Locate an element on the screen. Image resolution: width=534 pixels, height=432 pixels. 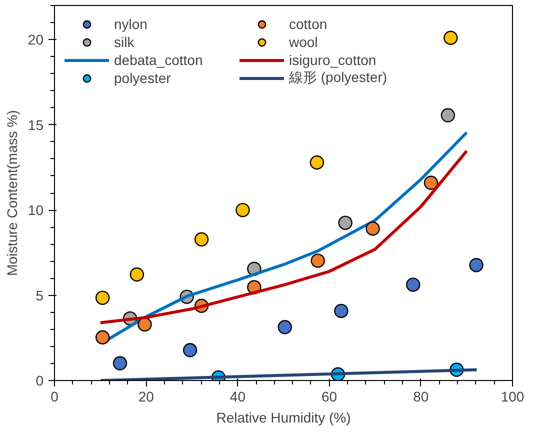
legend-label: nylon is located at coordinates (131, 24).